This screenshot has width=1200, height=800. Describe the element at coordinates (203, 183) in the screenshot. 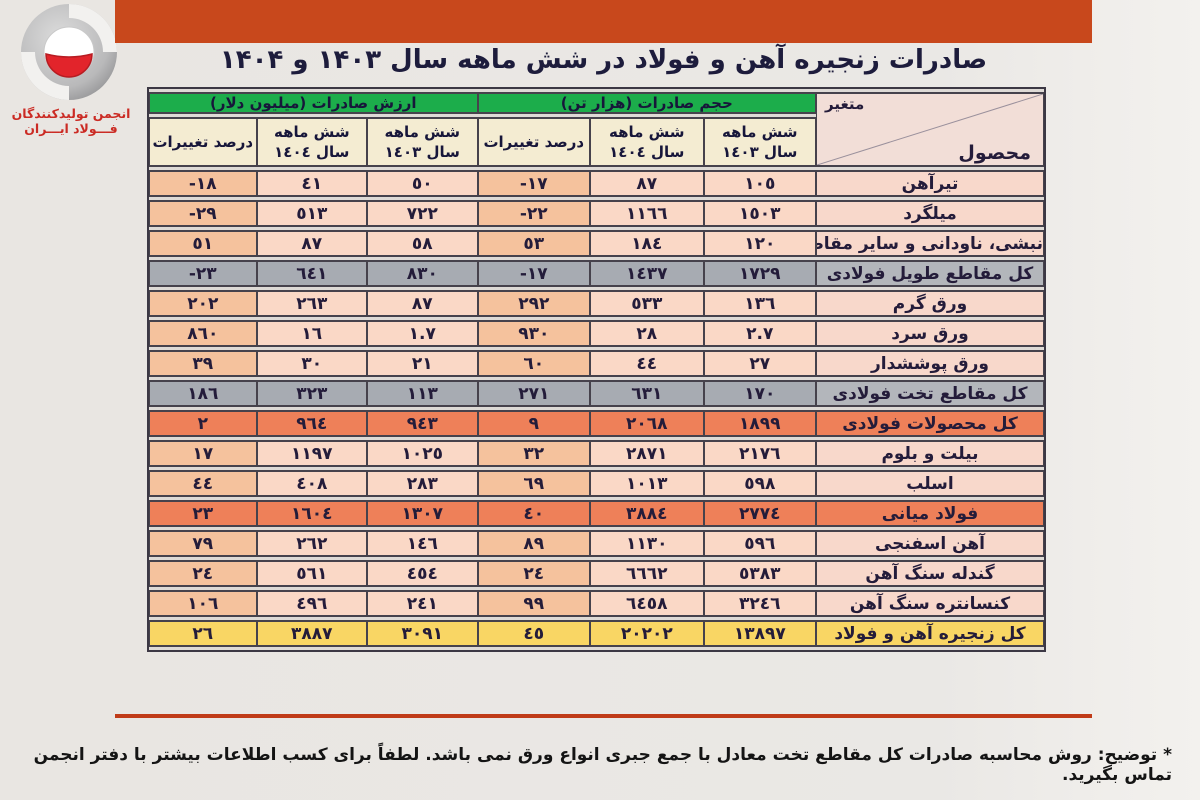

I see `value-pct-cell: -١٨` at that location.